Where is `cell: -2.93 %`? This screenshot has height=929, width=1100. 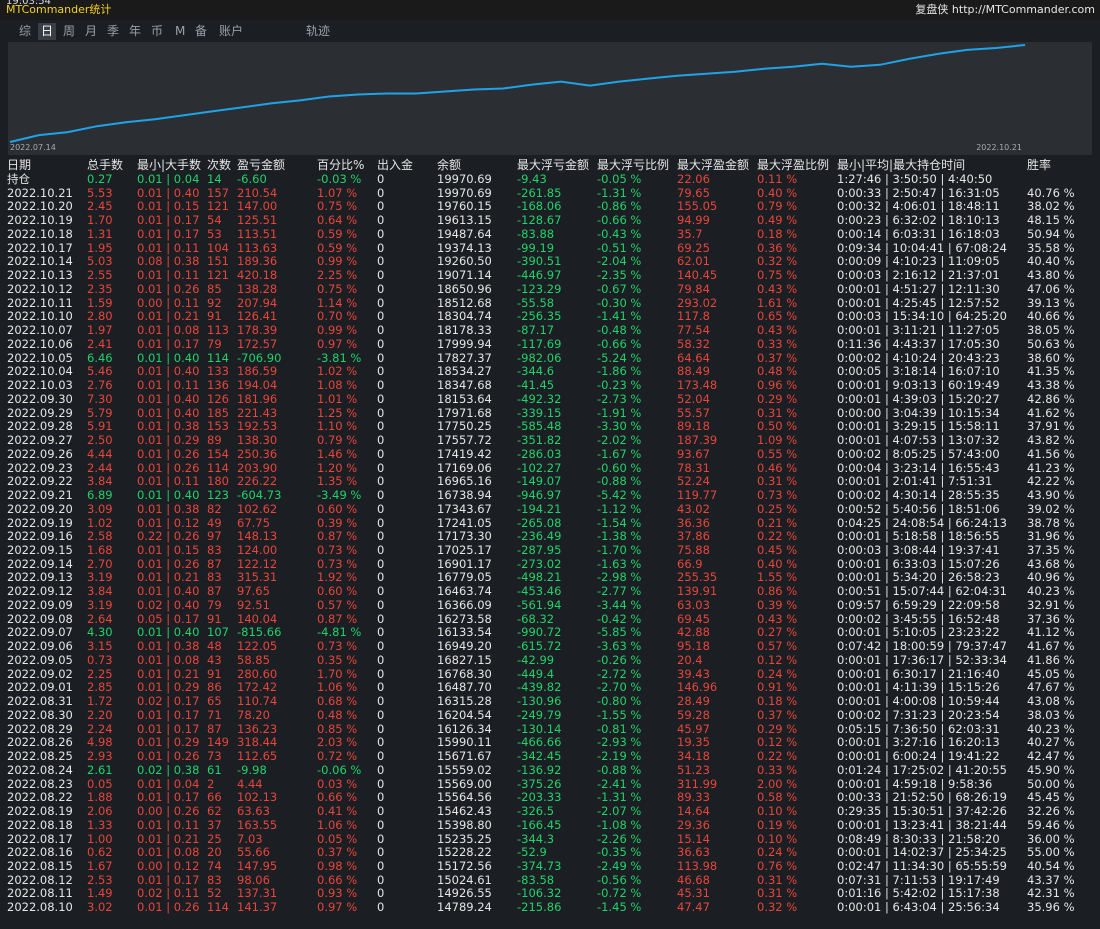
cell: -2.93 % is located at coordinates (619, 742).